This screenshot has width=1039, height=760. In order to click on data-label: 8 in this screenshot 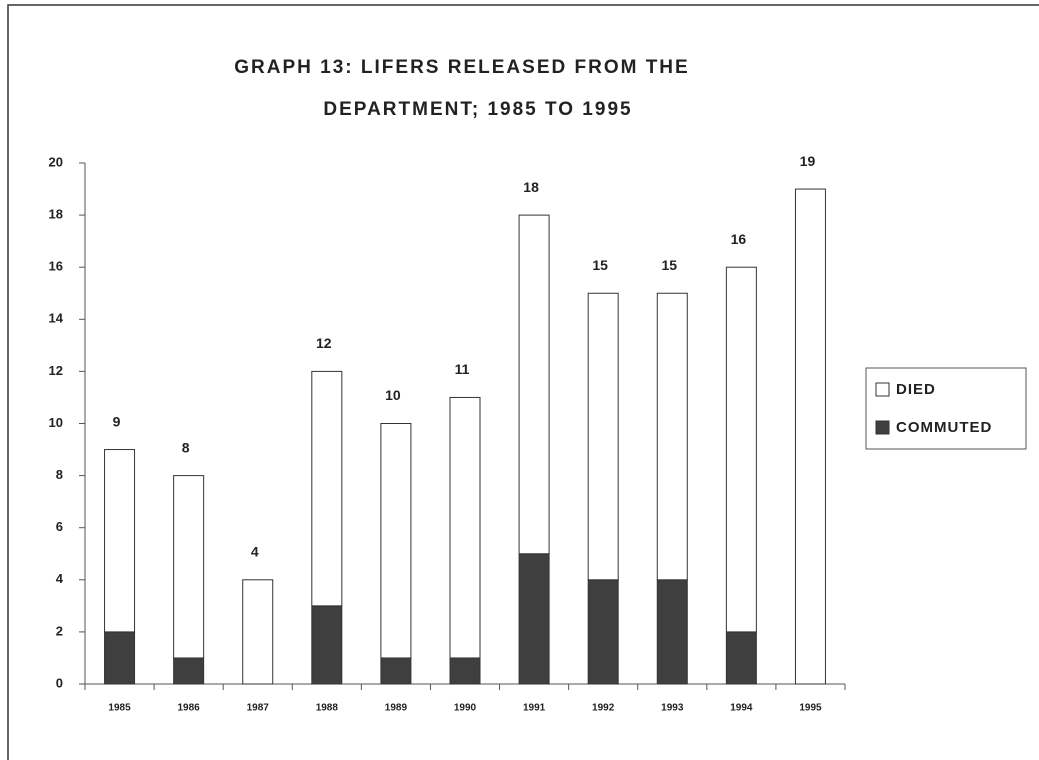, I will do `click(186, 447)`.